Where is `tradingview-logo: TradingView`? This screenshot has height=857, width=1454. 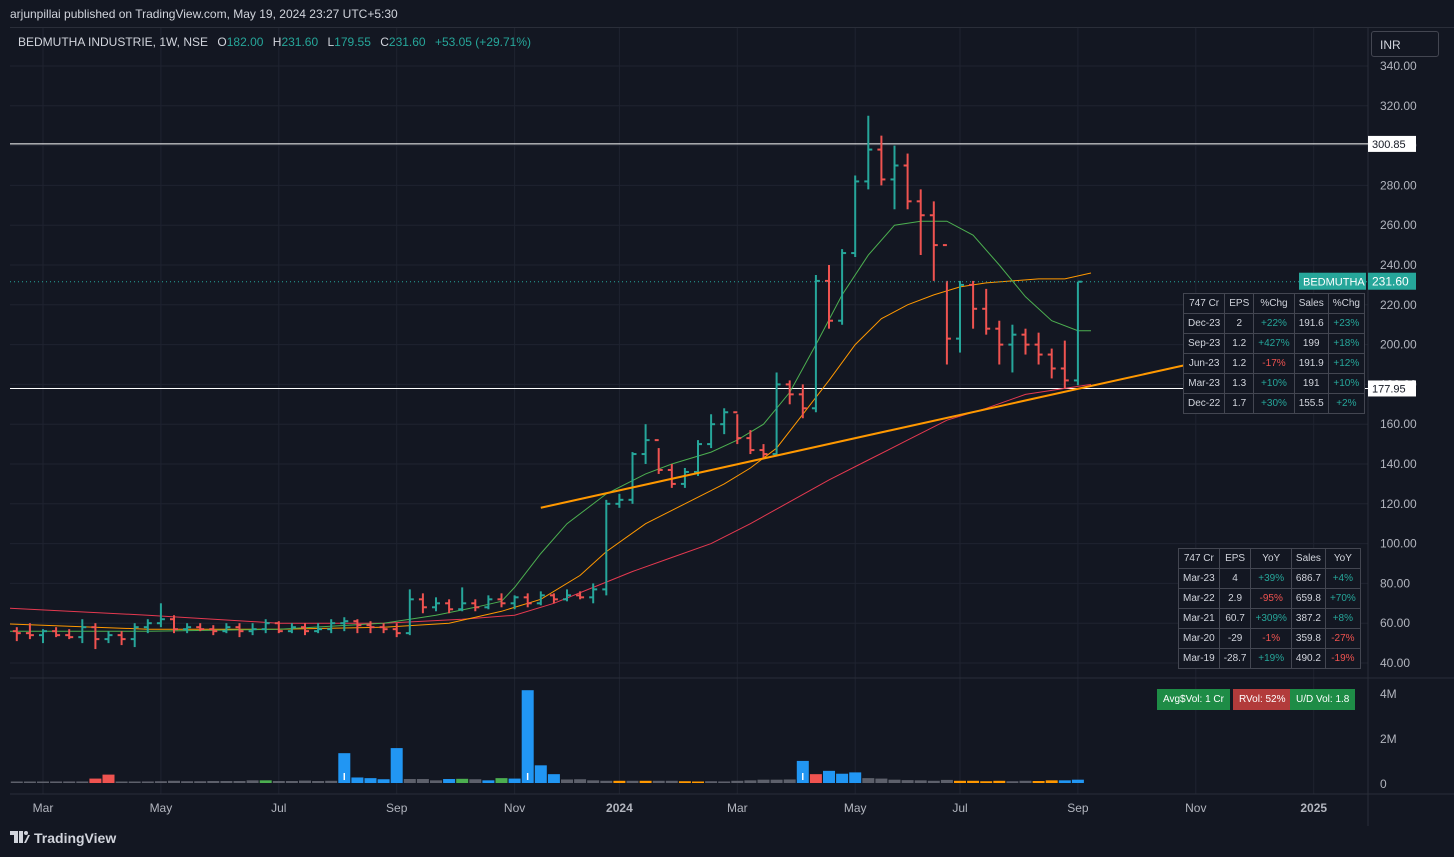
tradingview-logo: TradingView is located at coordinates (63, 838).